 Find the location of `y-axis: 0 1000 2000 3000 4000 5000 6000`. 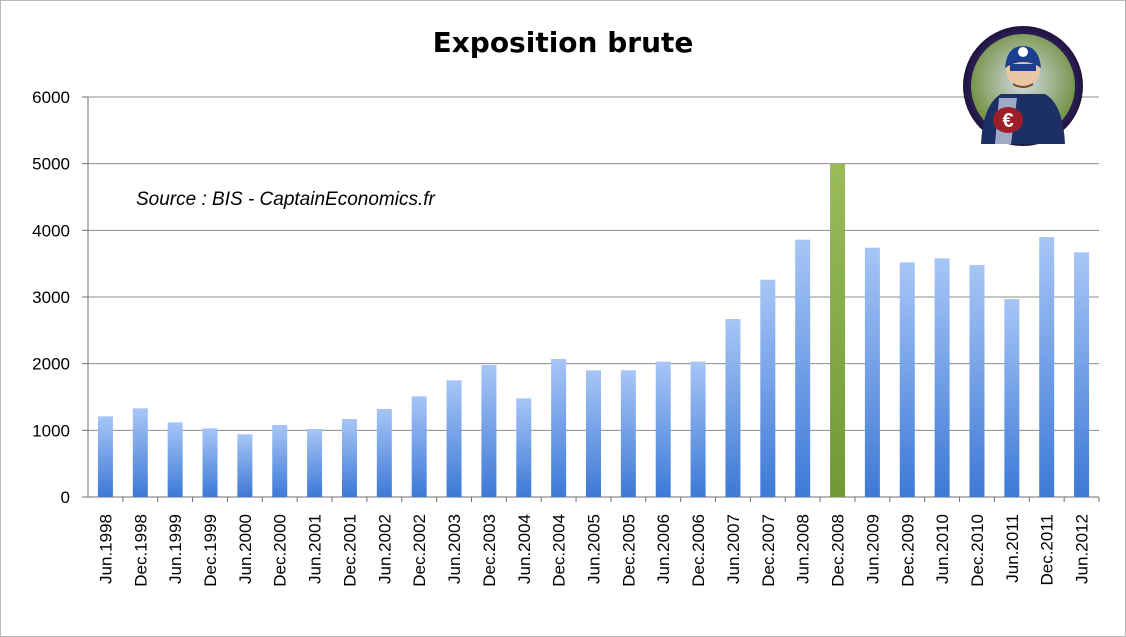

y-axis: 0 1000 2000 3000 4000 5000 6000 is located at coordinates (60, 297).